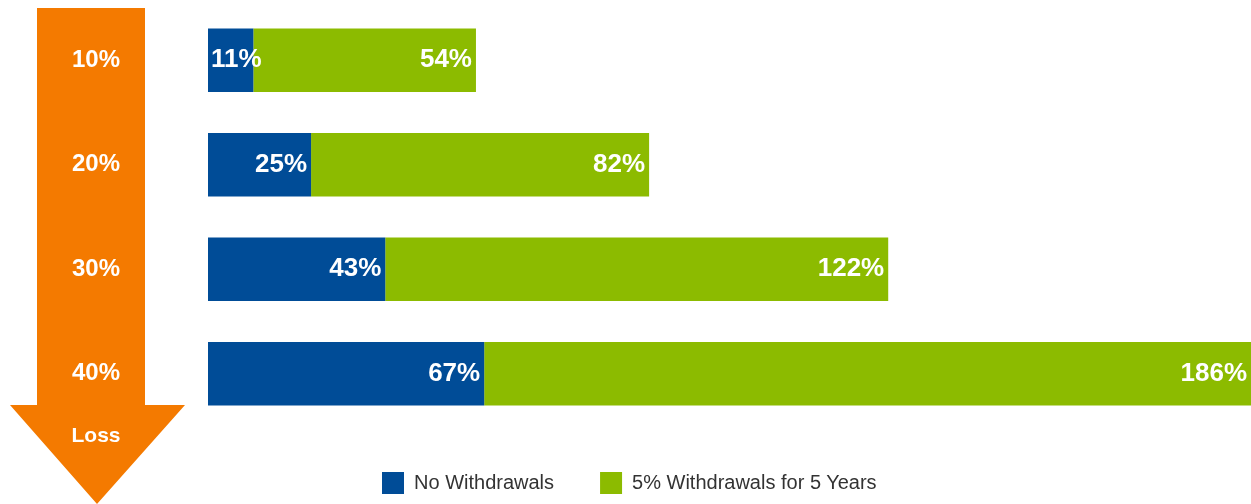 This screenshot has height=504, width=1251. I want to click on data-label: 25%, so click(281, 162).